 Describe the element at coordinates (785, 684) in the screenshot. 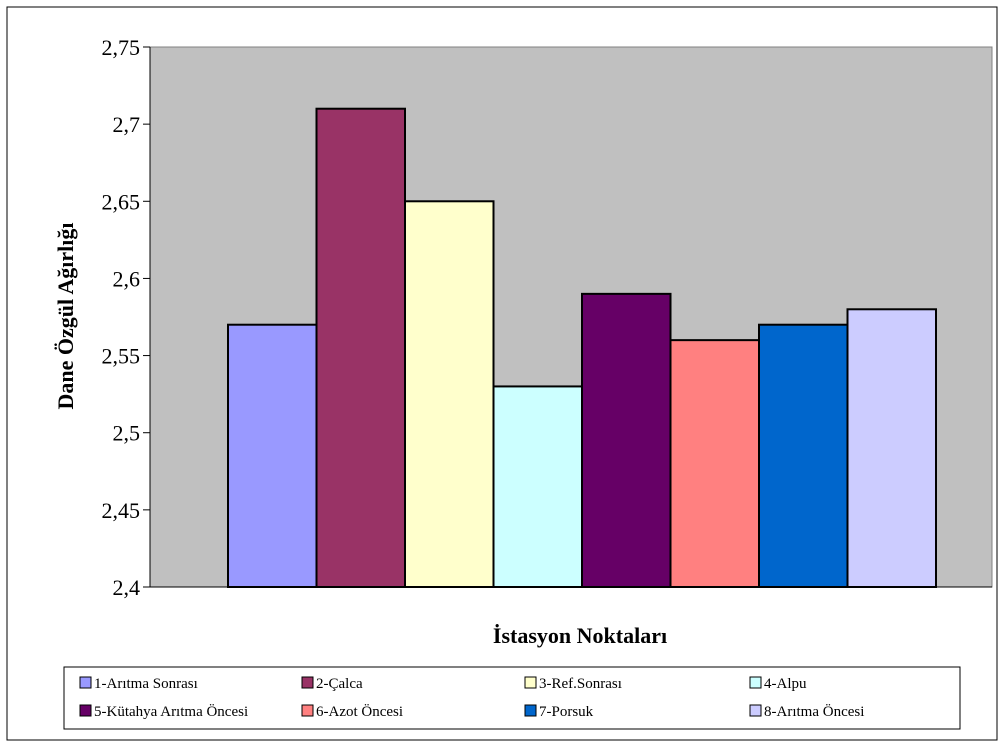

I see `legend-label: 4-Alpu` at that location.